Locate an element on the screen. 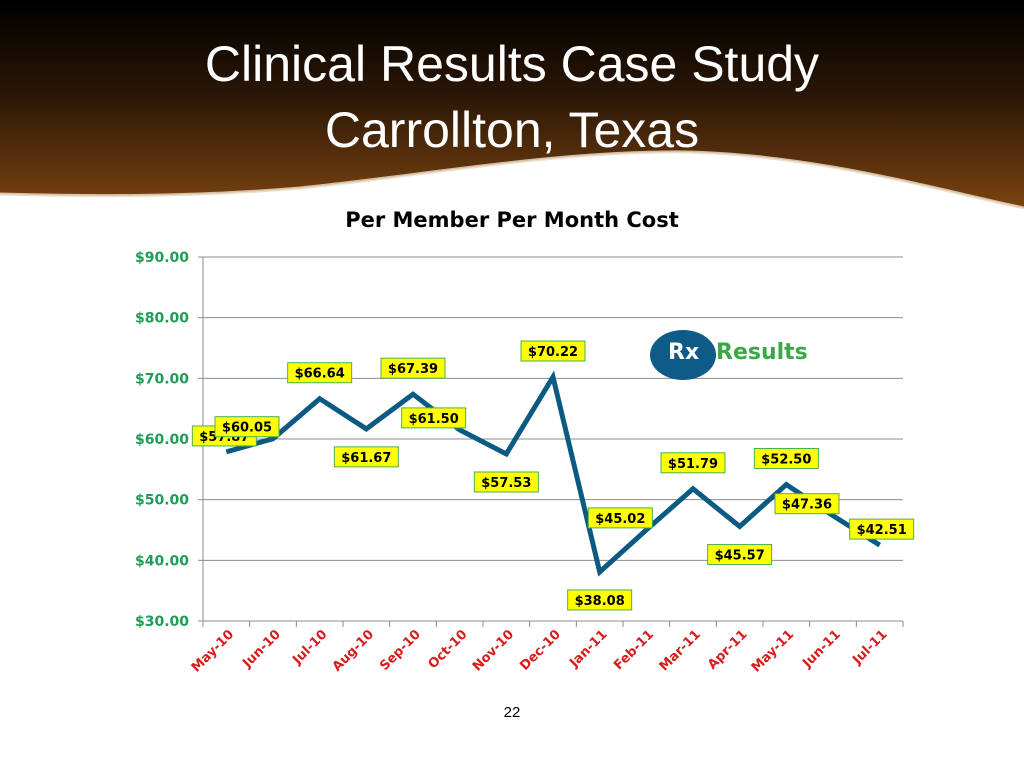 The height and width of the screenshot is (768, 1024). x-tick-label: Aug-10 is located at coordinates (353, 650).